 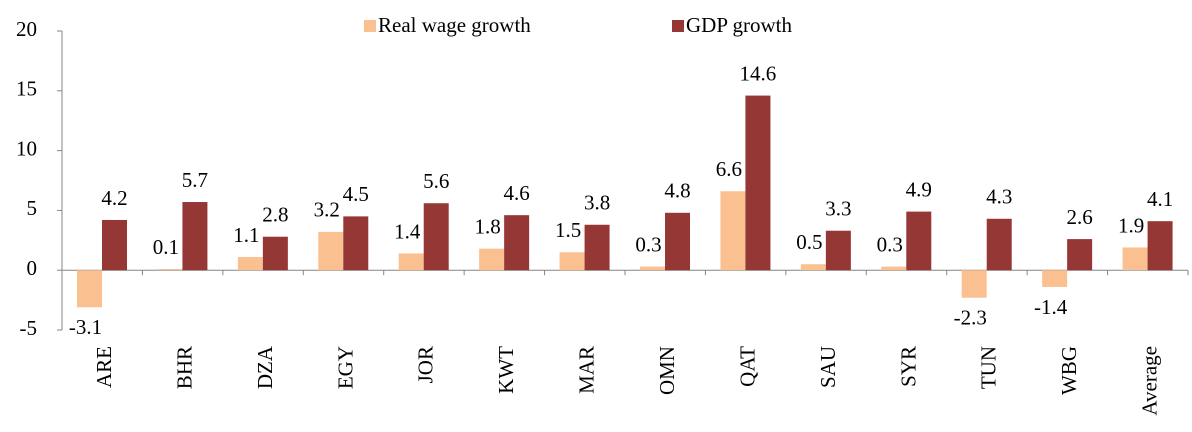 What do you see at coordinates (32, 208) in the screenshot?
I see `y-tick-label: 5` at bounding box center [32, 208].